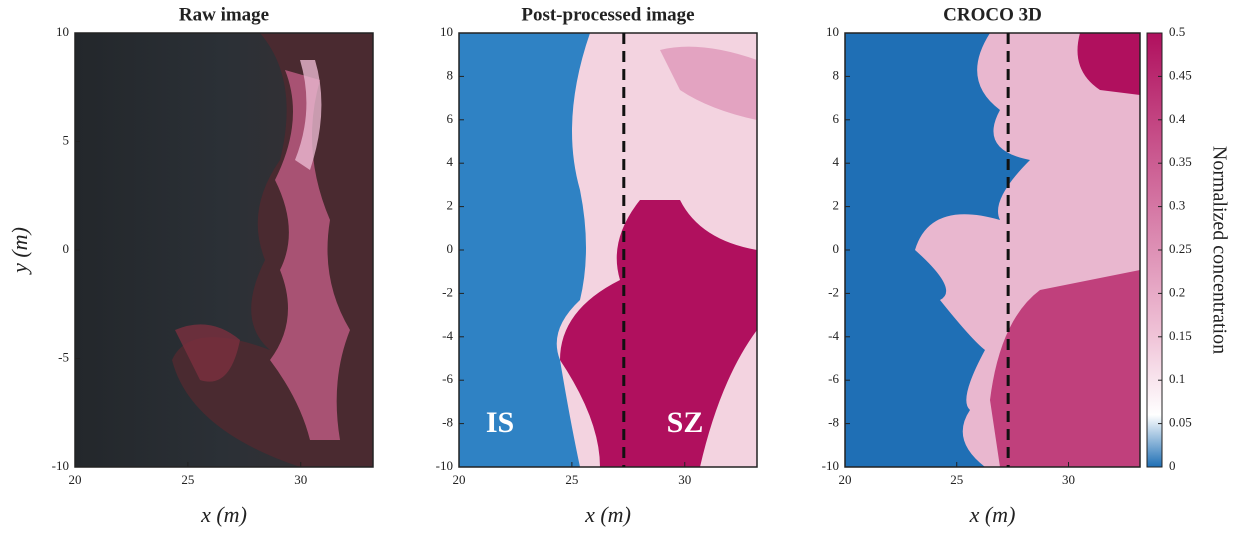 This screenshot has width=1242, height=538. Describe the element at coordinates (1180, 248) in the screenshot. I see `colorbar-tick-label: 0.25` at that location.